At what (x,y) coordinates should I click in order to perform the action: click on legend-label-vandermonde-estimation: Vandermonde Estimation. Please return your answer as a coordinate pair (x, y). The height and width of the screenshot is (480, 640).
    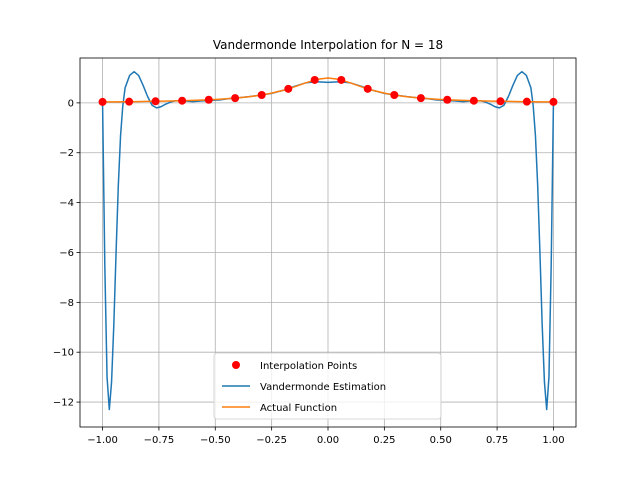
    Looking at the image, I should click on (323, 387).